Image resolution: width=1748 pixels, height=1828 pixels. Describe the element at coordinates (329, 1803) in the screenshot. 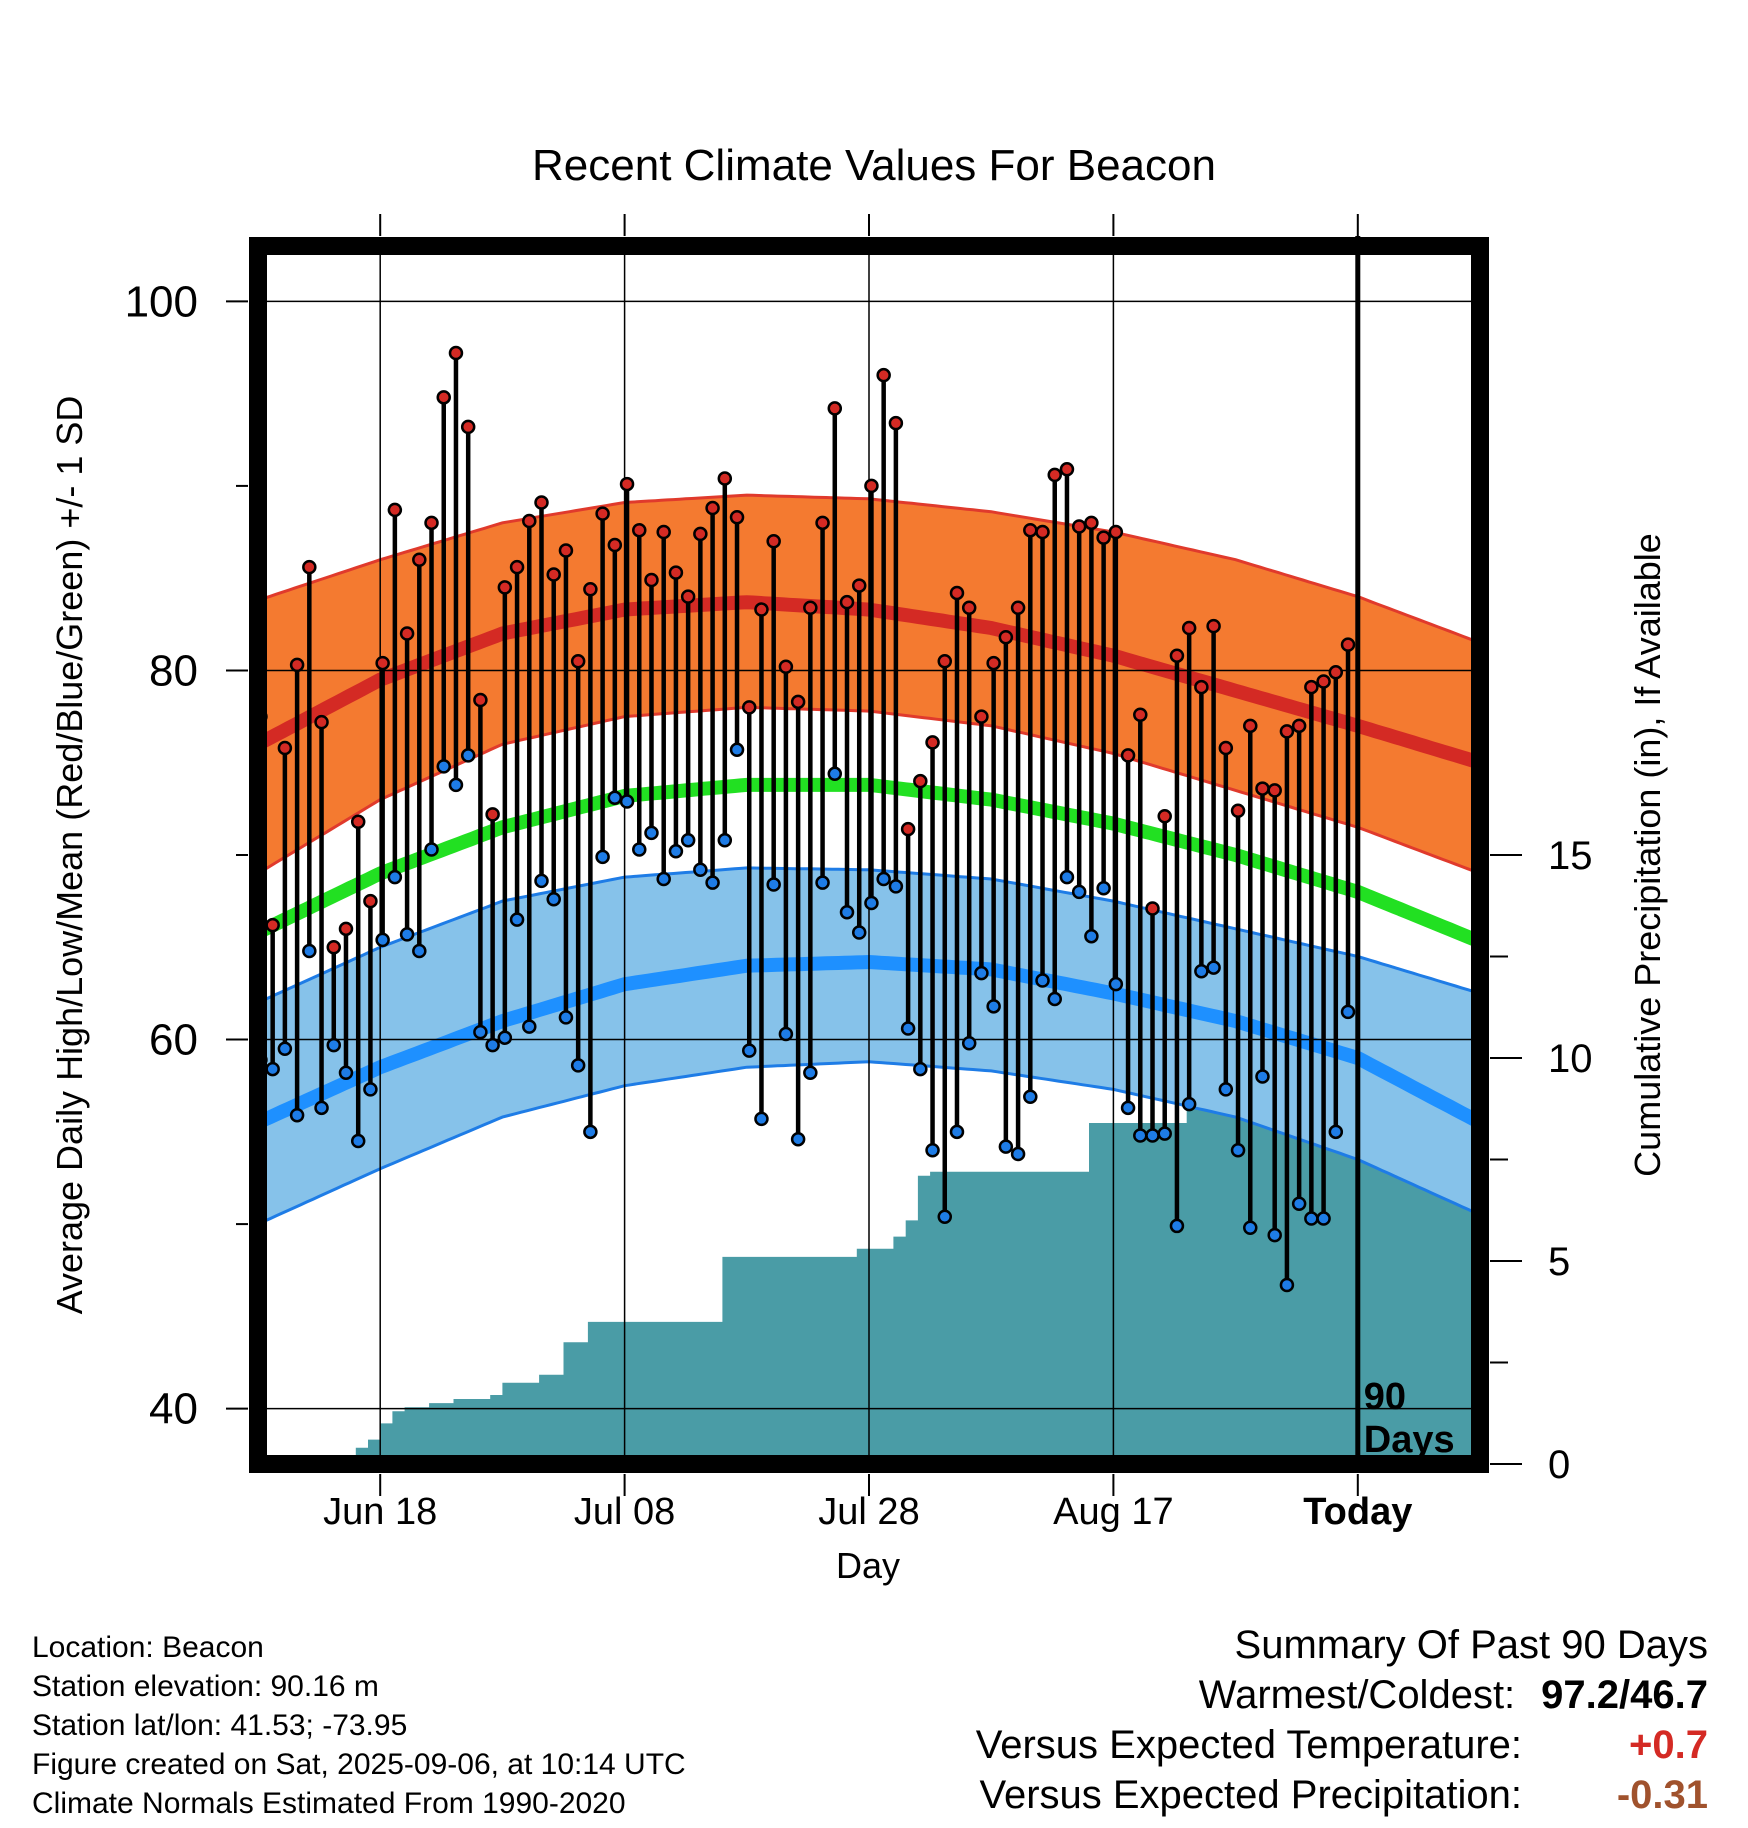

I see `normals-text: Climate Normals Estimated From 1990-2020` at that location.